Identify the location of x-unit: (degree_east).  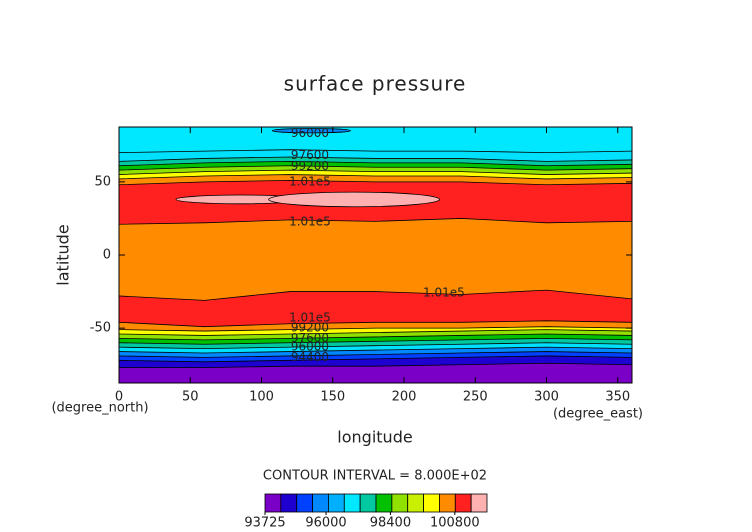
(598, 414).